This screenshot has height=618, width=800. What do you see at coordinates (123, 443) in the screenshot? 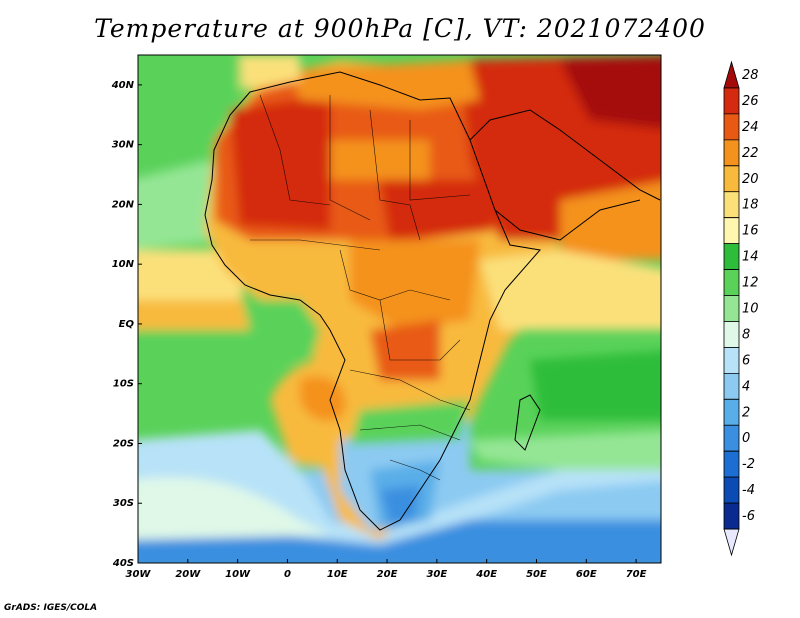
I see `lat-tick-label: 20S` at bounding box center [123, 443].